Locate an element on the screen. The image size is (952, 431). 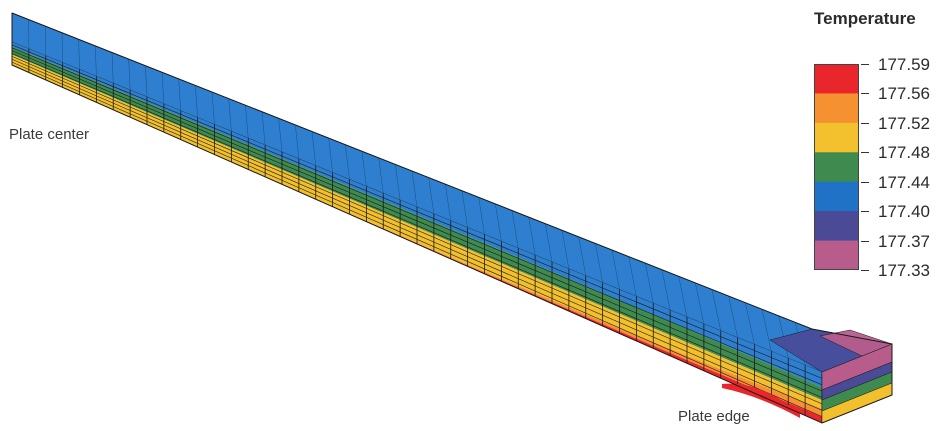
legend-tick-label: 177.40 is located at coordinates (904, 212).